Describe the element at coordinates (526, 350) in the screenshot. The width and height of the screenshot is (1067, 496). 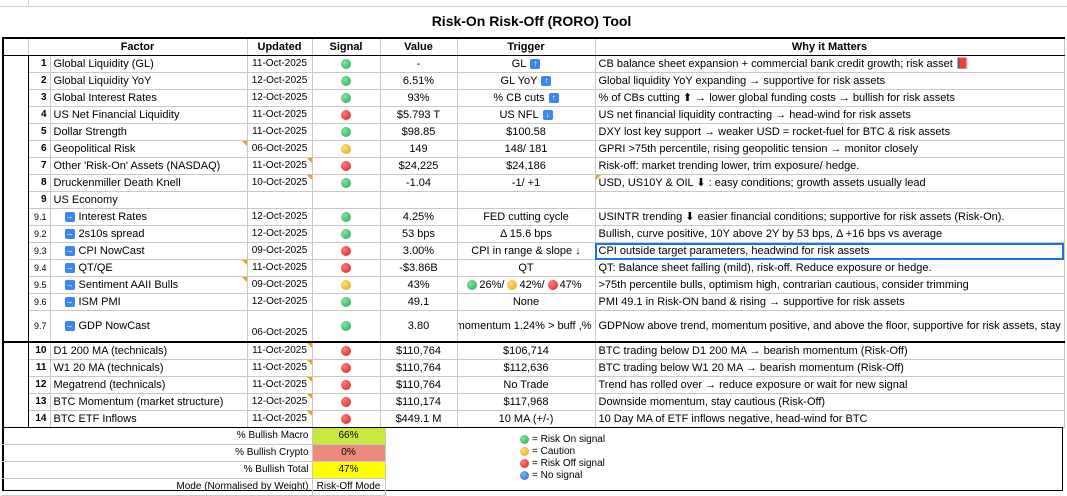
I see `trigger-cell: $106,714` at that location.